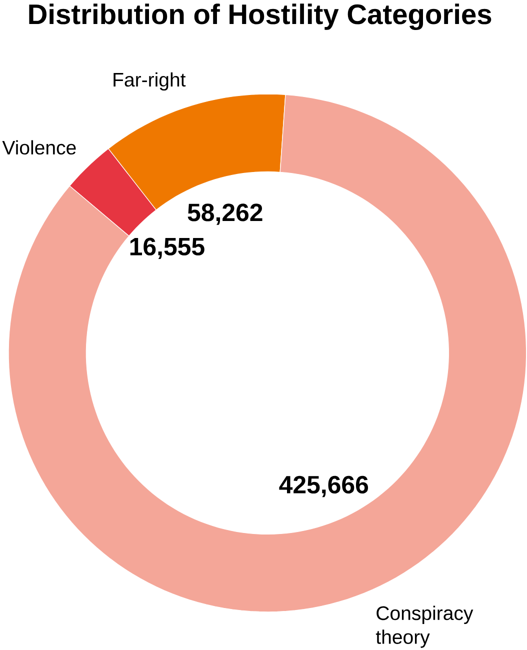  What do you see at coordinates (167, 249) in the screenshot?
I see `data-label: 16,555` at bounding box center [167, 249].